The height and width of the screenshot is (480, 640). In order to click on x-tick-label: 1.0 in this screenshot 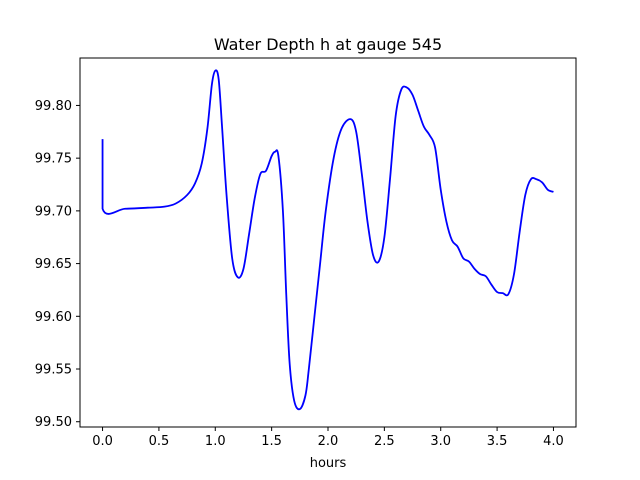, I will do `click(215, 441)`.